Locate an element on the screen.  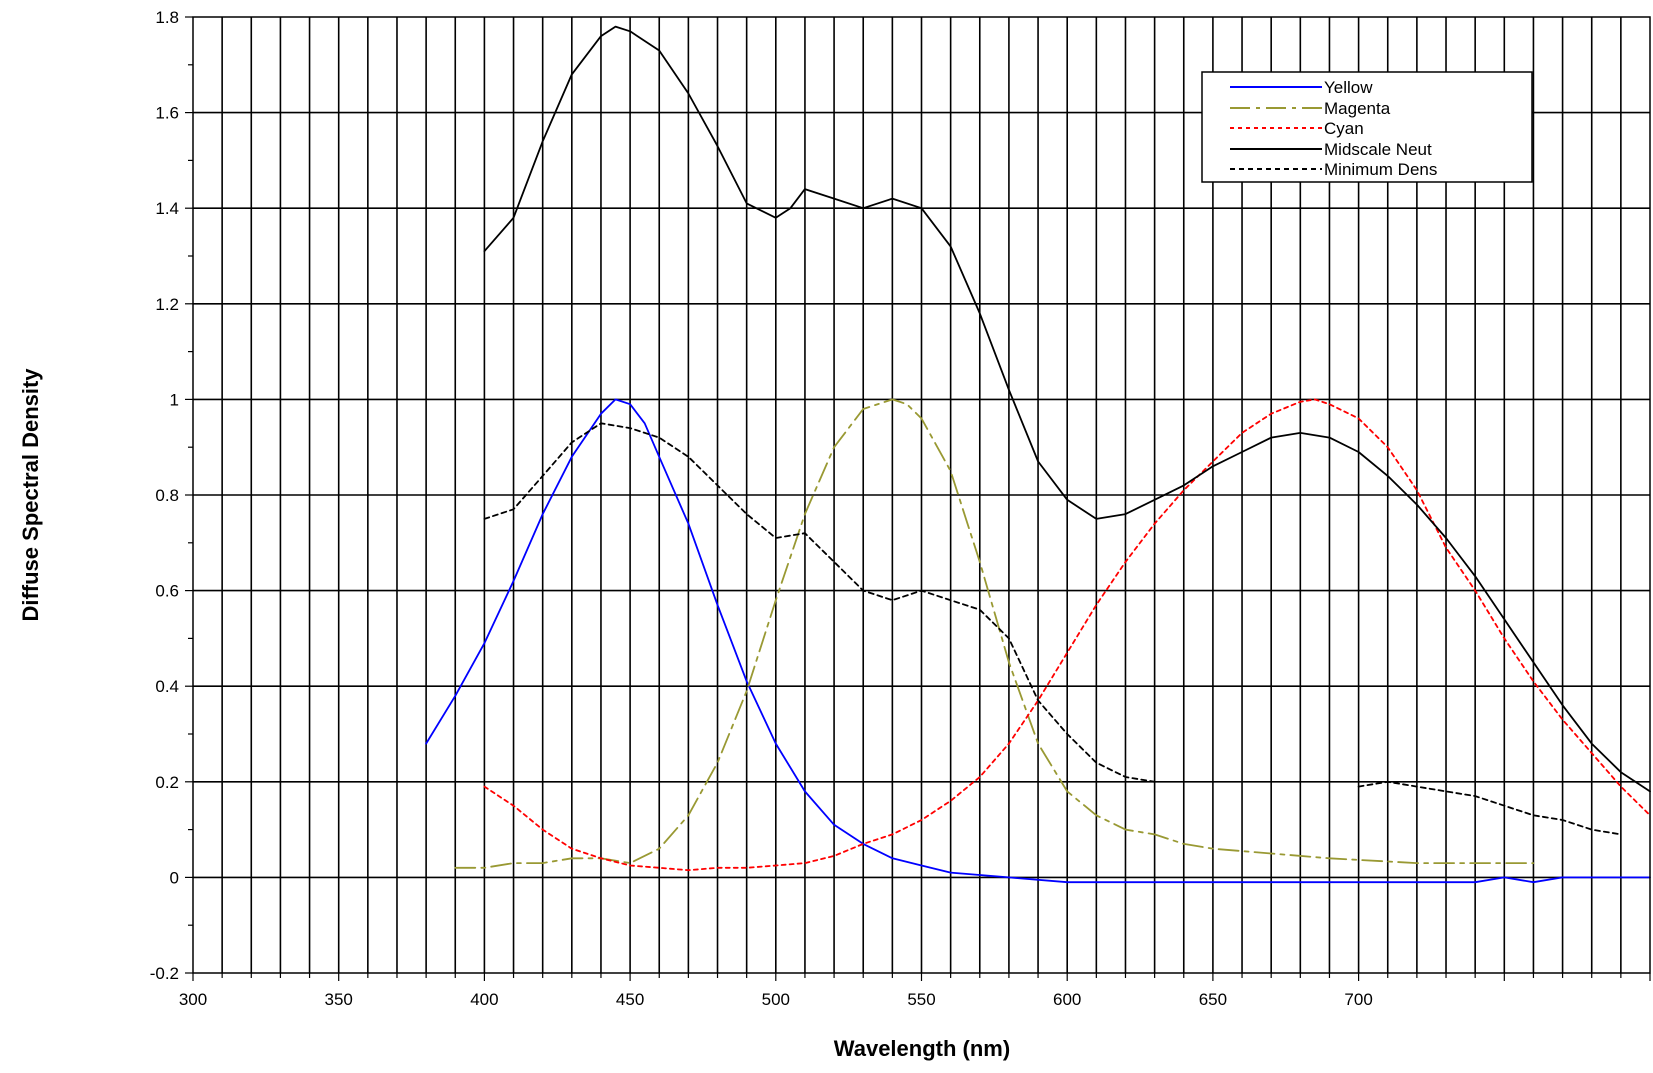
y-tick-label: 0.2 is located at coordinates (167, 782).